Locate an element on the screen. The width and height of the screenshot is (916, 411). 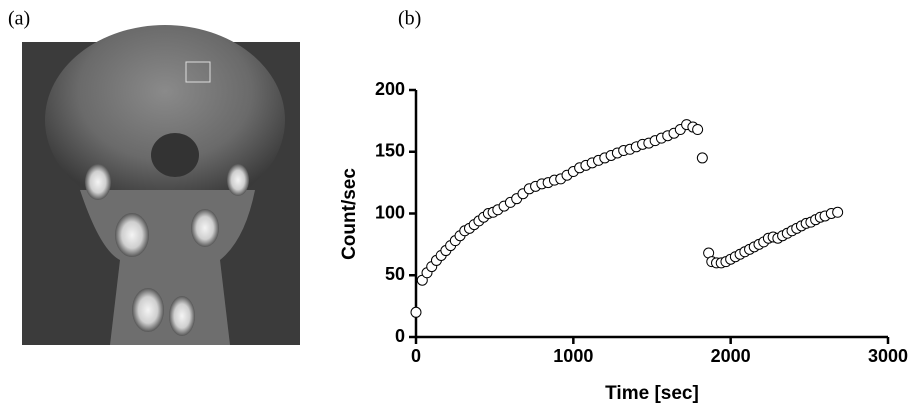
x-axis-label: Time [sec] is located at coordinates (652, 393).